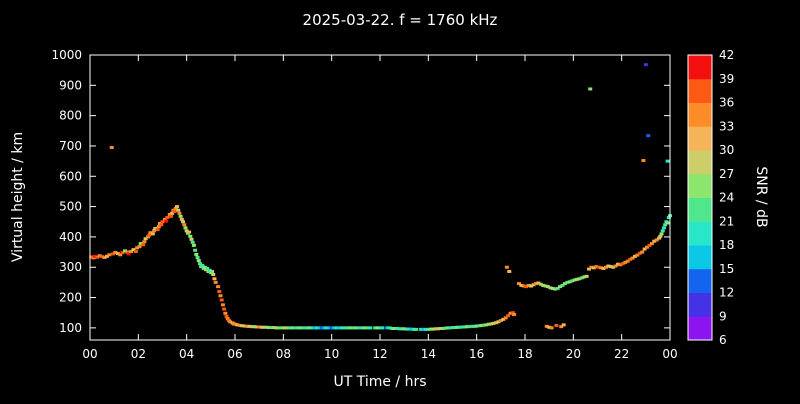  Describe the element at coordinates (726, 150) in the screenshot. I see `colorbar-tick-label: 30` at that location.